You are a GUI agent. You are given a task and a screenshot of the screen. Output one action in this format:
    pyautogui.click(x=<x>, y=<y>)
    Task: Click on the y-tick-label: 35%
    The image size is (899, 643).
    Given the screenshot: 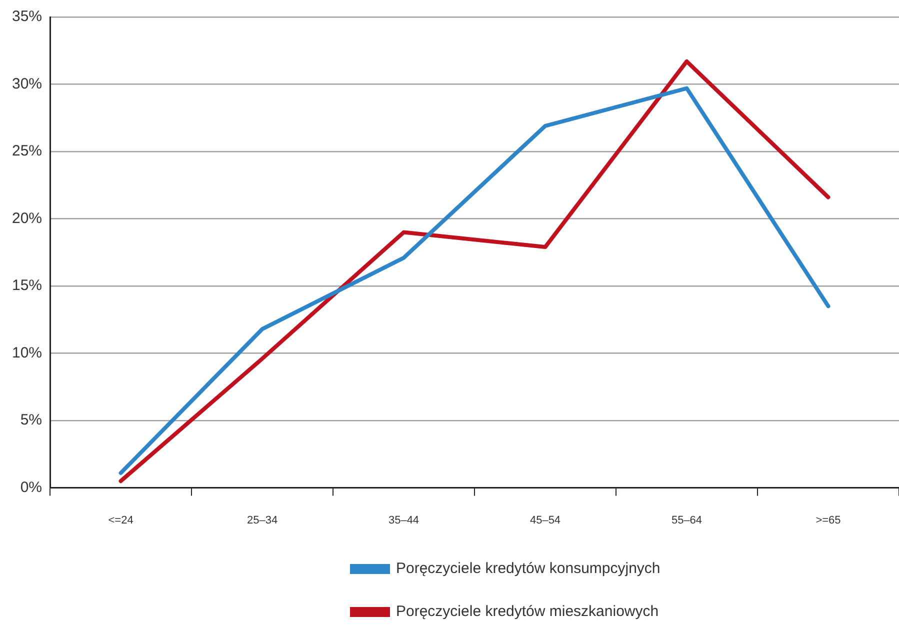 What is the action you would take?
    pyautogui.click(x=27, y=17)
    